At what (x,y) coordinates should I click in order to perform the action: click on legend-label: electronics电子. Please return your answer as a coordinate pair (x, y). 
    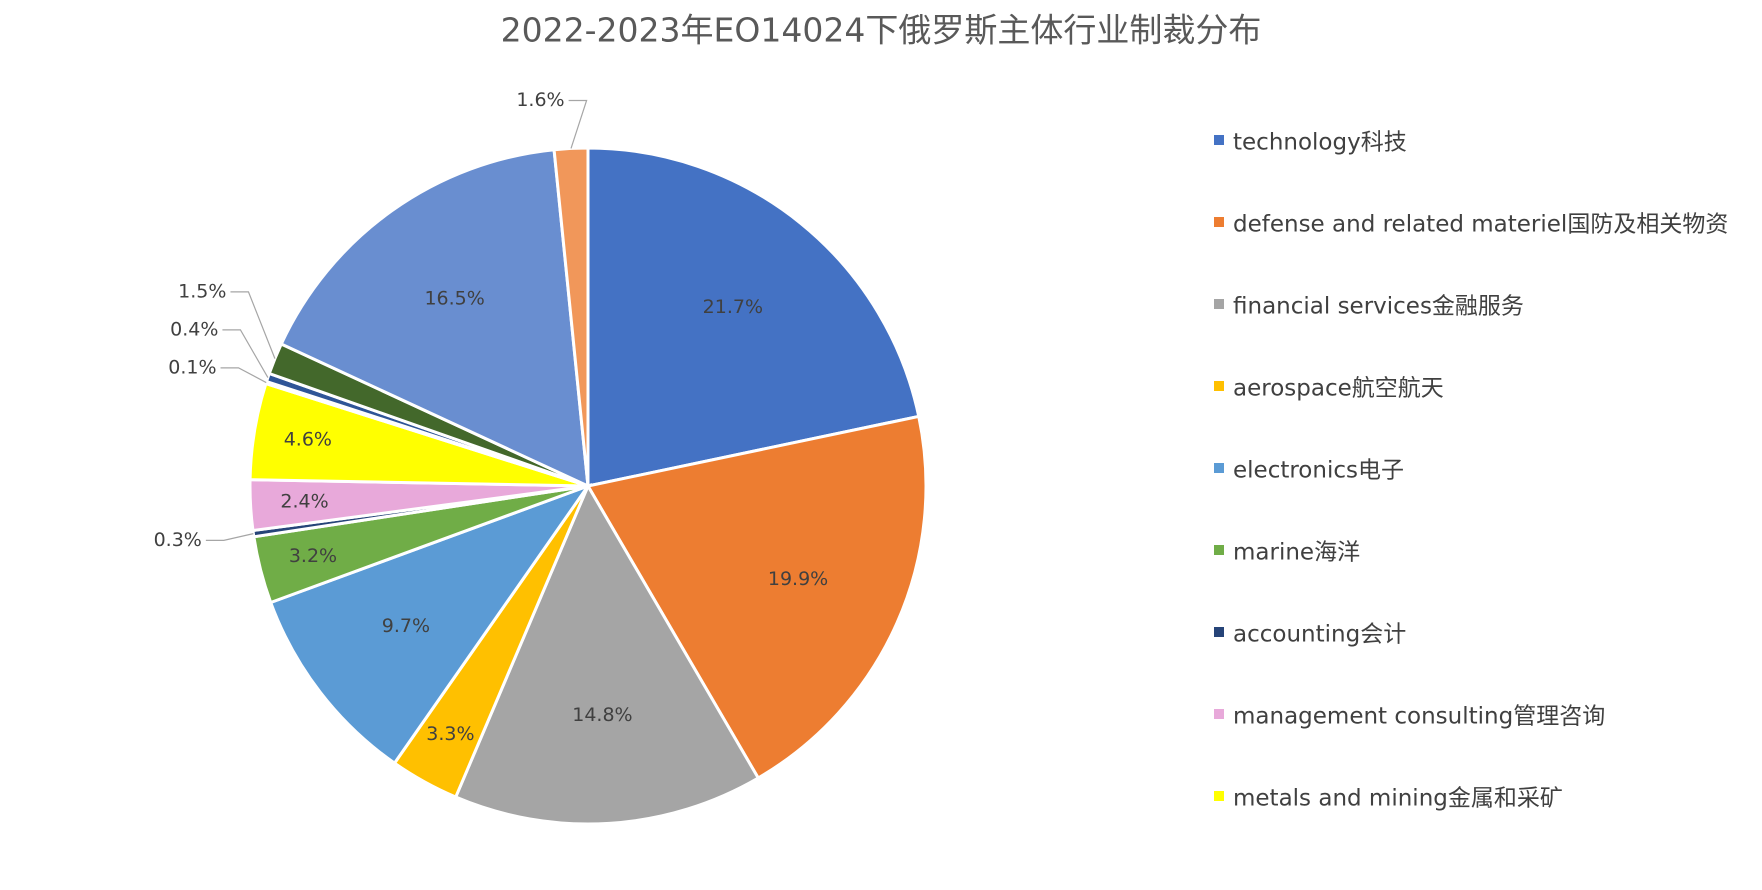
    Looking at the image, I should click on (1318, 471).